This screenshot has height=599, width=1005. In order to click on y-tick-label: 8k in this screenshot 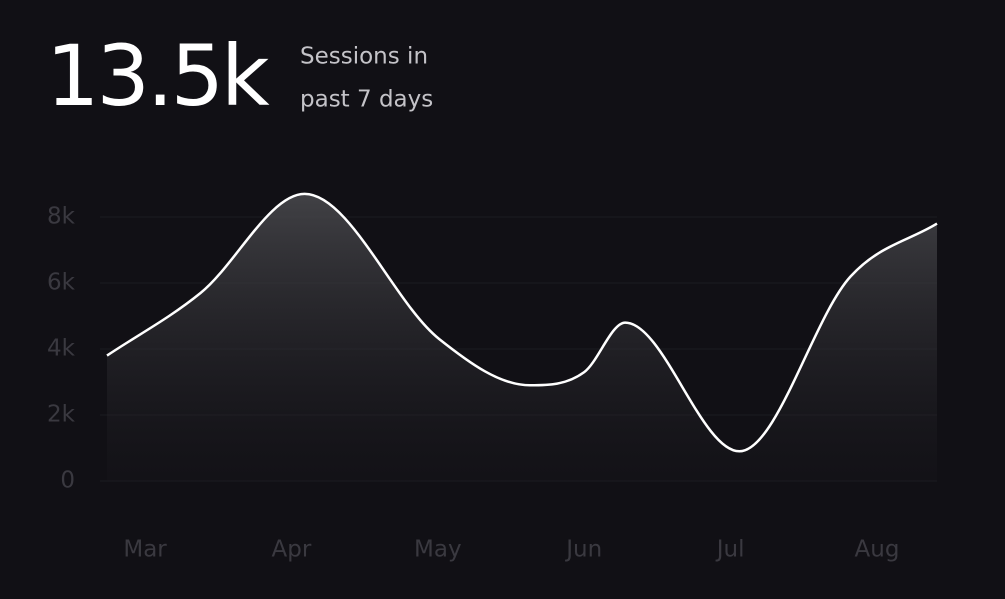, I will do `click(61, 217)`.